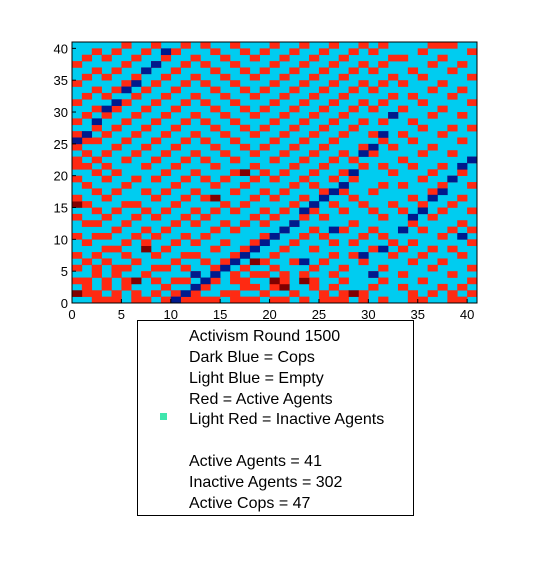  Describe the element at coordinates (121, 314) in the screenshot. I see `x-tick-label: 5` at that location.